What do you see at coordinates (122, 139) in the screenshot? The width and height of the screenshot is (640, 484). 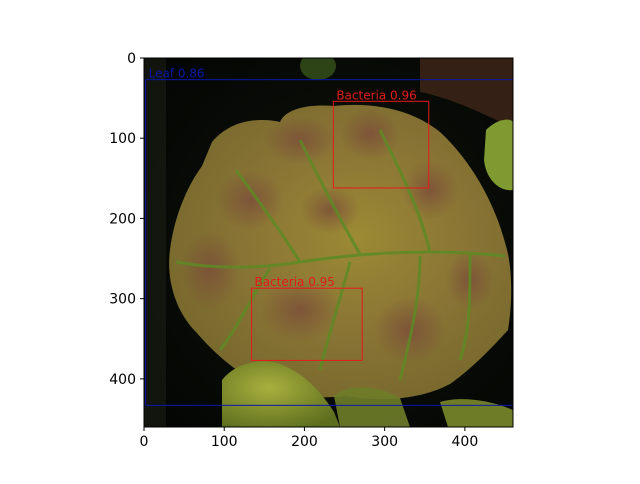 I see `y-tick-label: 100` at bounding box center [122, 139].